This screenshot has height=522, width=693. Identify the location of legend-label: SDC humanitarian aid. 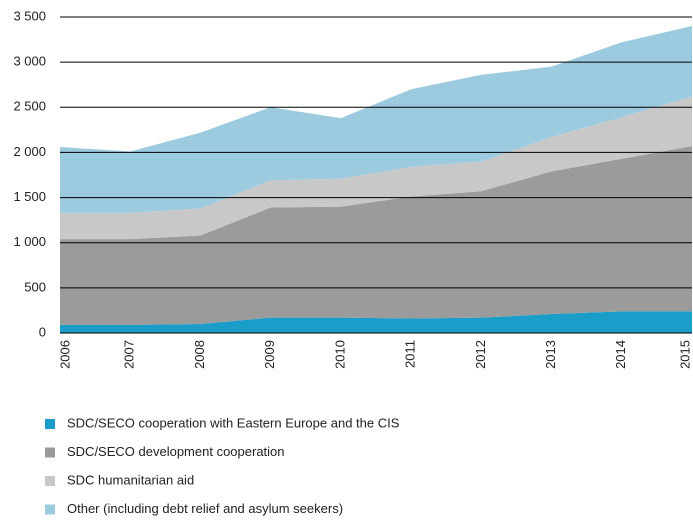
(130, 479).